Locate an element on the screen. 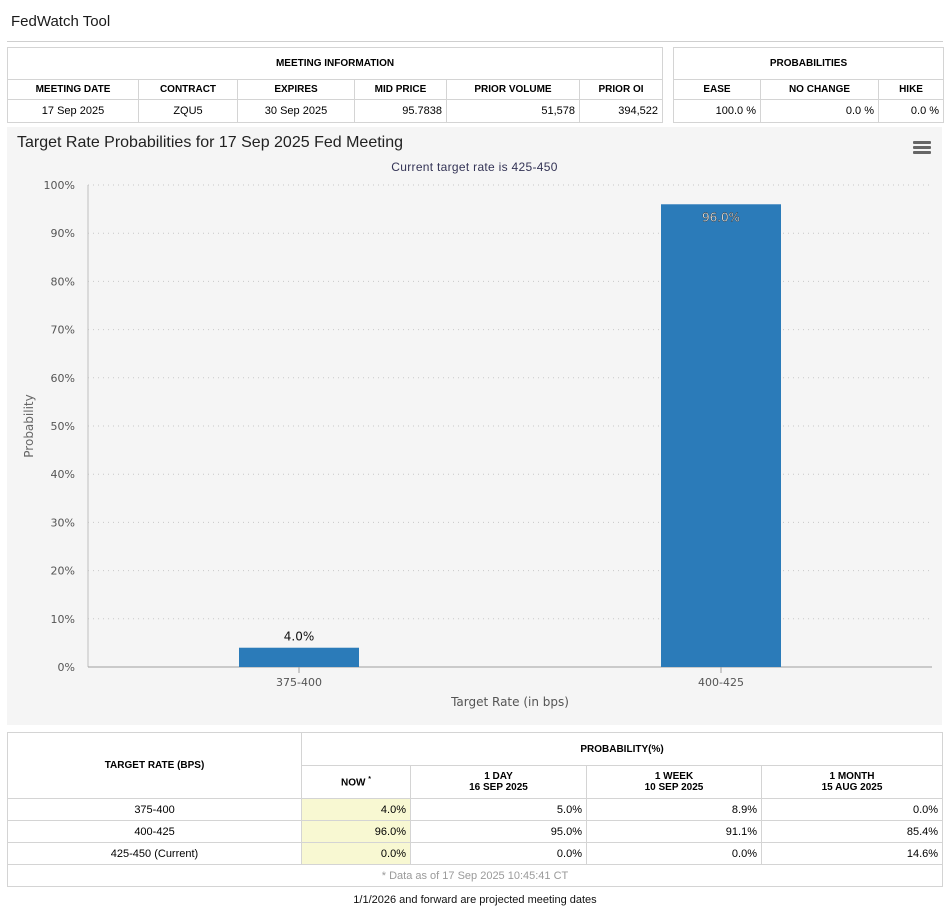 This screenshot has width=950, height=921. meeting-info-heading: MEETING INFORMATION is located at coordinates (335, 63).